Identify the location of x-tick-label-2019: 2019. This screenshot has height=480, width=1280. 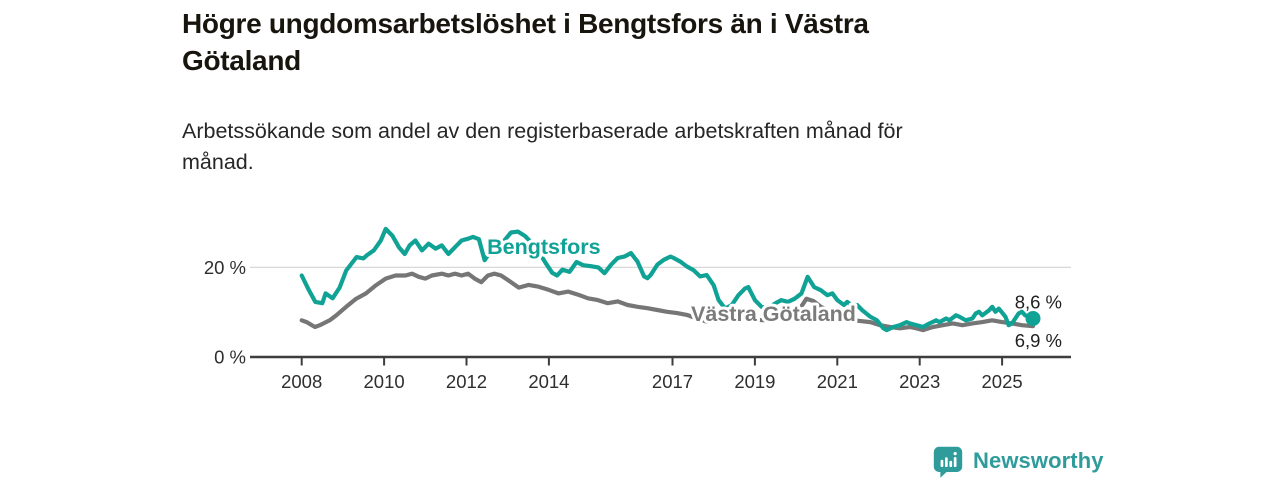
(754, 381).